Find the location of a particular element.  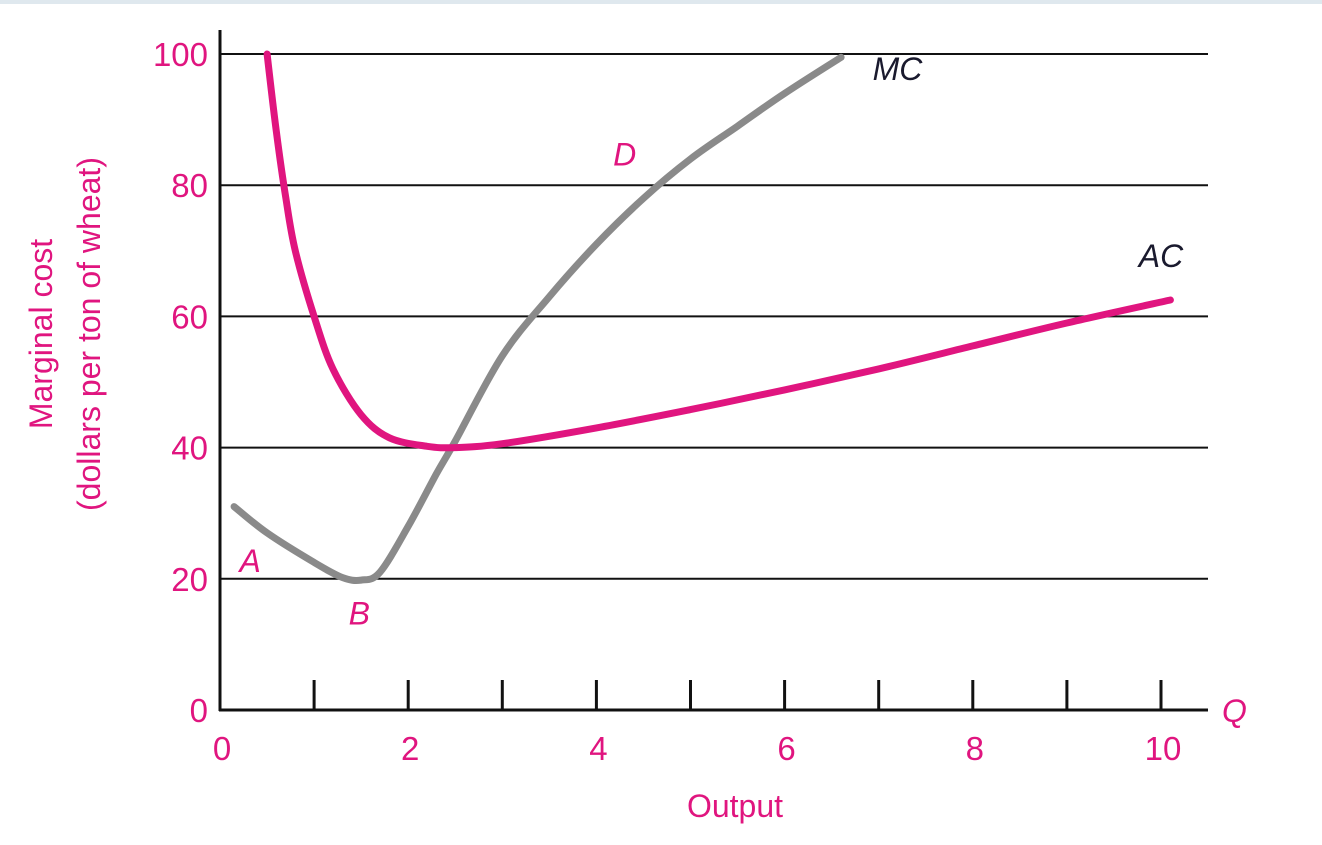

x-tick-label-8: 8 is located at coordinates (975, 748).